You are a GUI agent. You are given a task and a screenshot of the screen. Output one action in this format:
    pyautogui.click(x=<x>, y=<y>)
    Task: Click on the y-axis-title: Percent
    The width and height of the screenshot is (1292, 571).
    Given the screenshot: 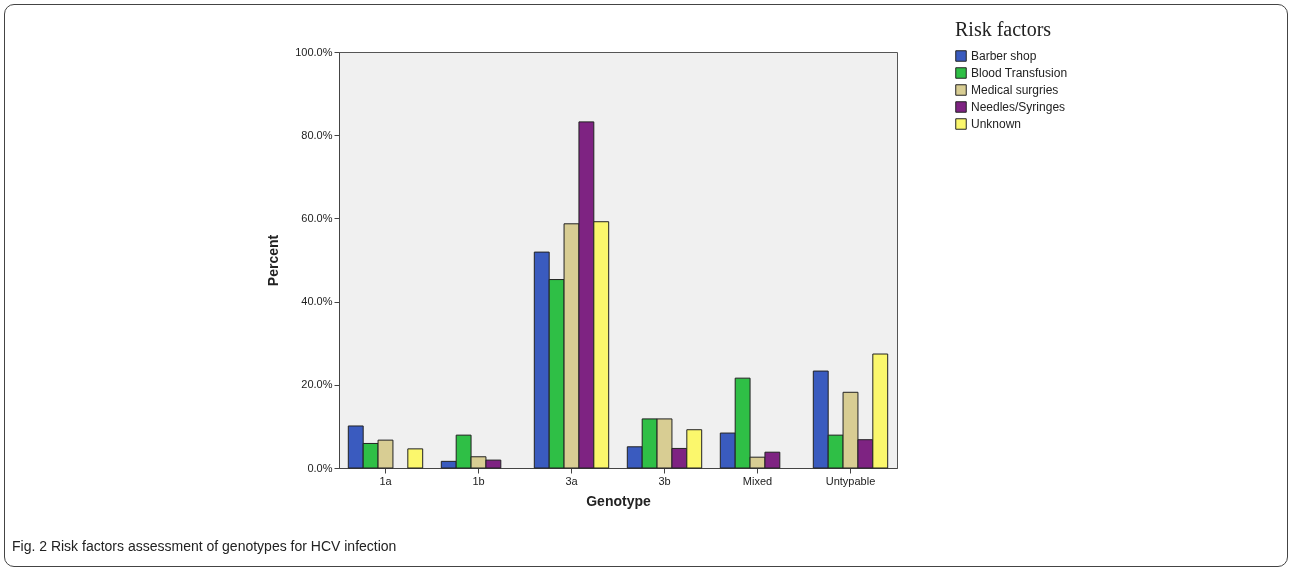 What is the action you would take?
    pyautogui.click(x=273, y=260)
    